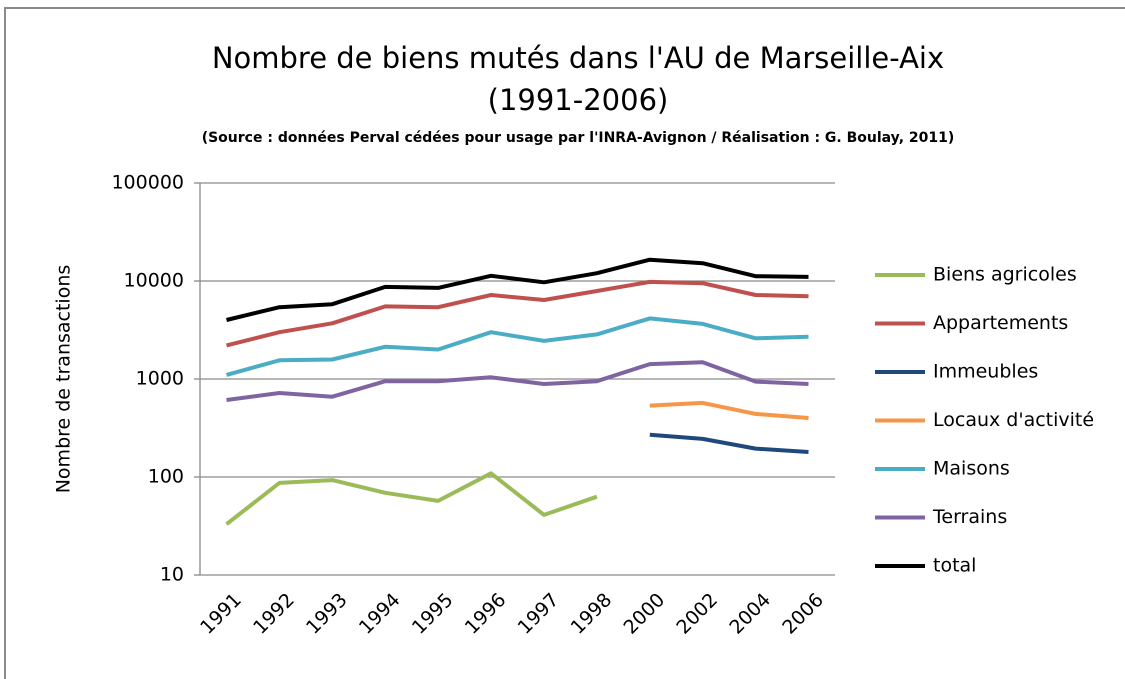 The image size is (1125, 679). What do you see at coordinates (1005, 275) in the screenshot?
I see `legend-label: Biens agricoles` at bounding box center [1005, 275].